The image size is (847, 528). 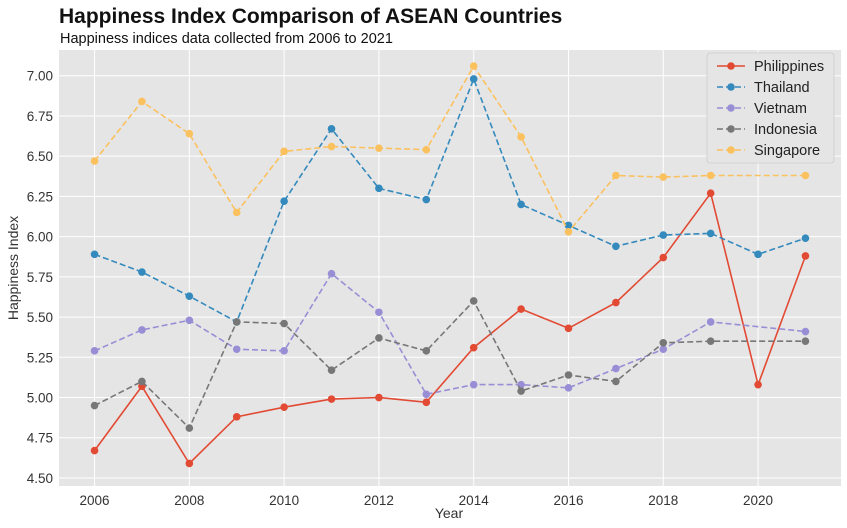 I want to click on legend-label-indonesia: Indonesia, so click(x=786, y=130).